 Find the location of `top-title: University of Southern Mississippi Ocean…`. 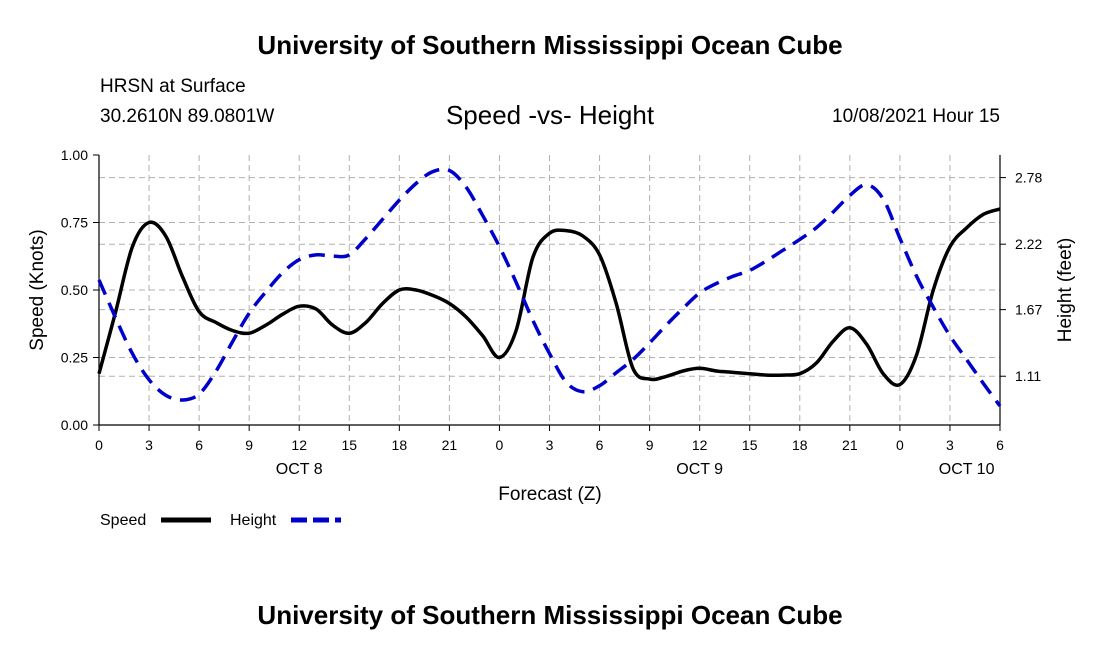

top-title: University of Southern Mississippi Ocean… is located at coordinates (550, 45).